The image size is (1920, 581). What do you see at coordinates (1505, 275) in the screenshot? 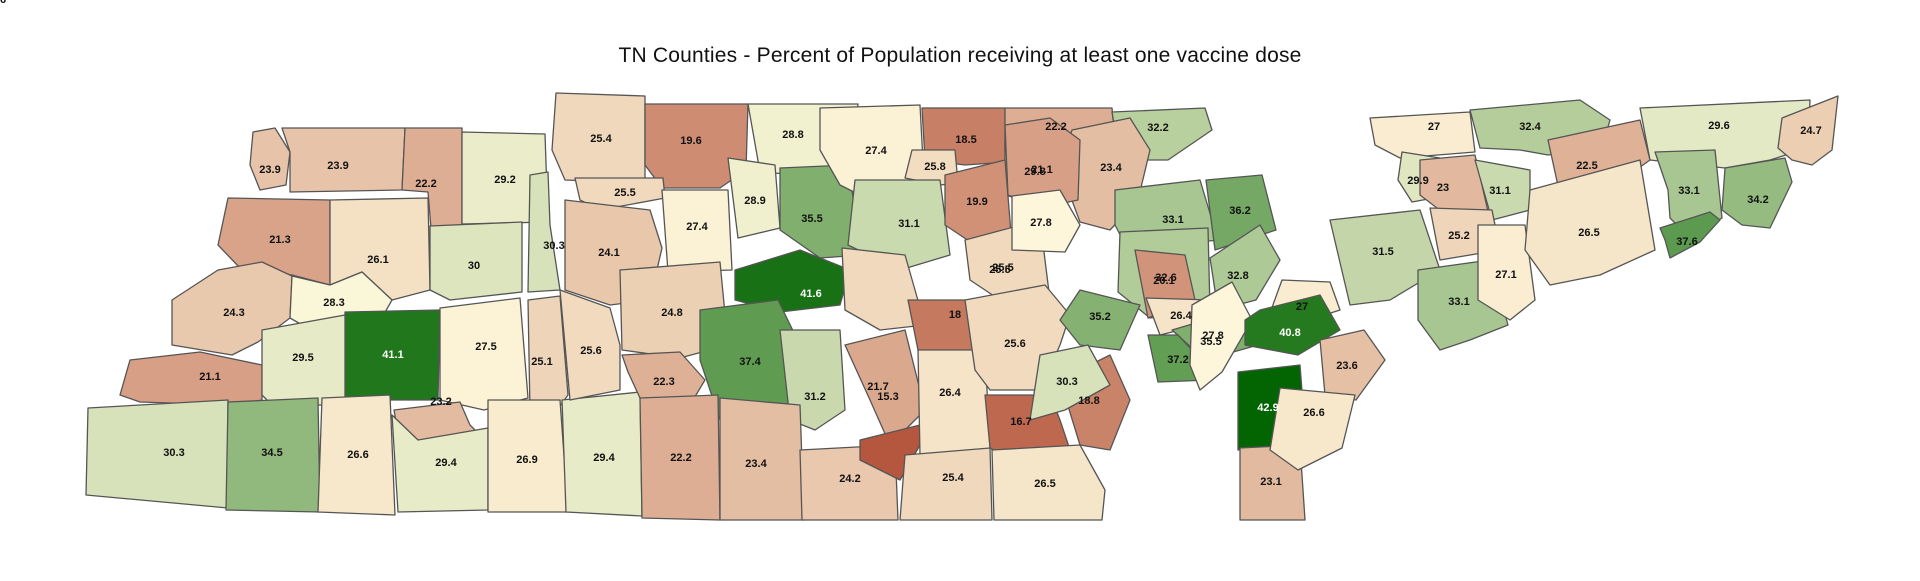
I see `county-value-label: 27.1` at bounding box center [1505, 275].